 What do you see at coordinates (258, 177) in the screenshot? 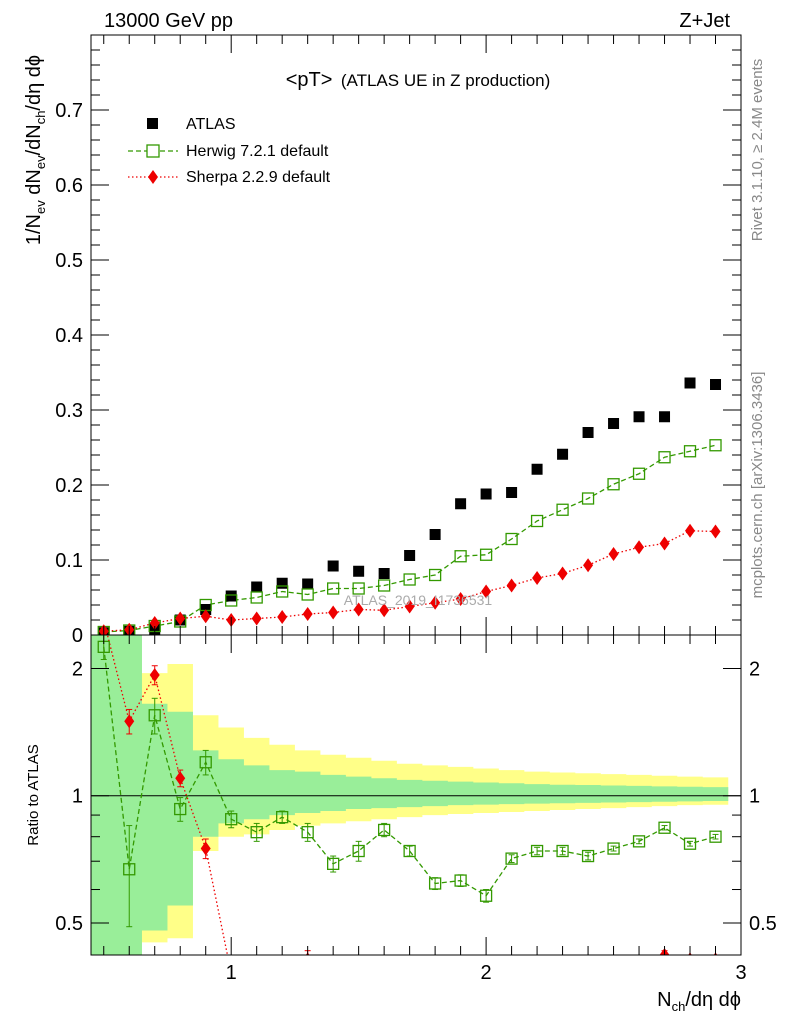
I see `legend-label-sherpa: Sherpa 2.2.9 default` at bounding box center [258, 177].